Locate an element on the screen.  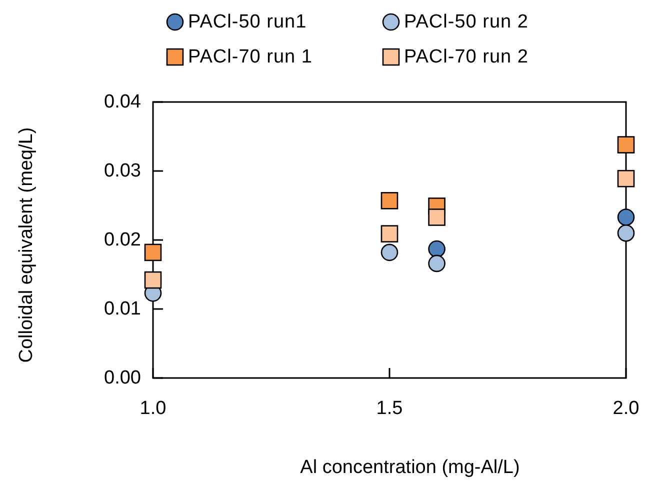
x-tick-label: 1.0 is located at coordinates (153, 408).